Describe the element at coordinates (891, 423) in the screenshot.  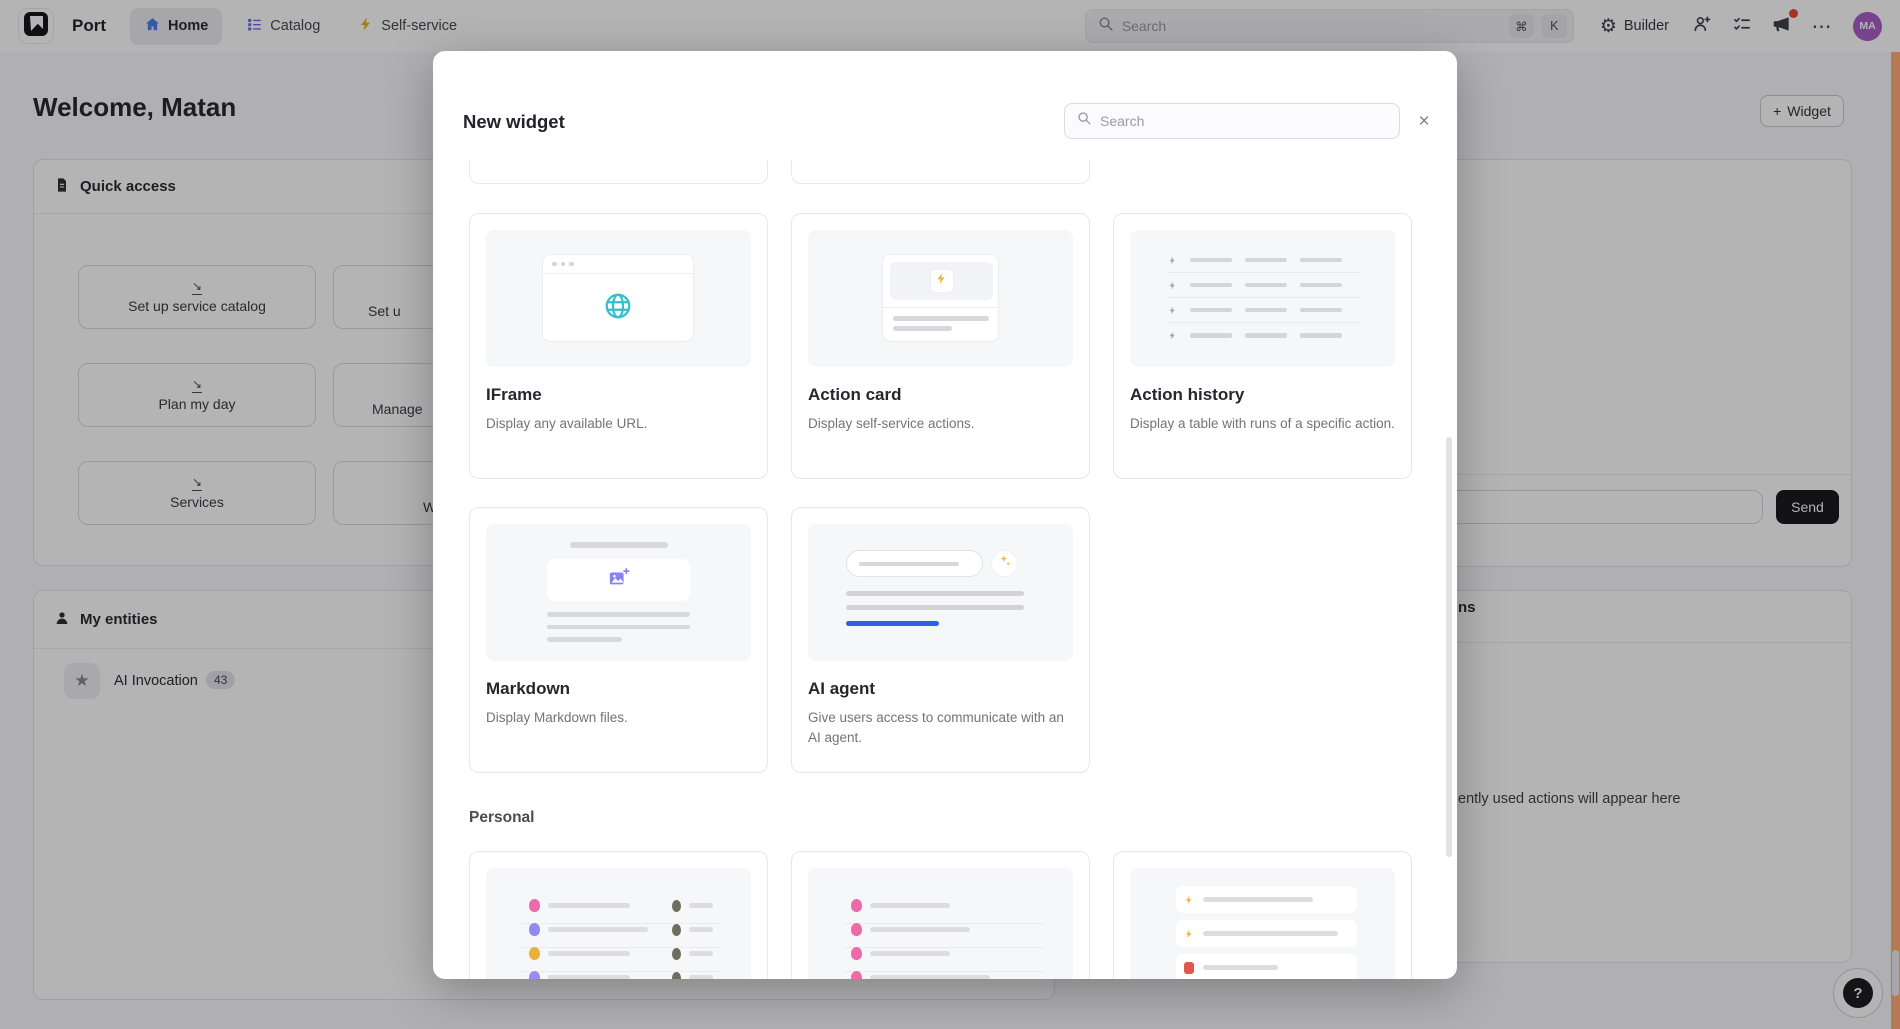
I see `widget-description: Display self-service actions.` at that location.